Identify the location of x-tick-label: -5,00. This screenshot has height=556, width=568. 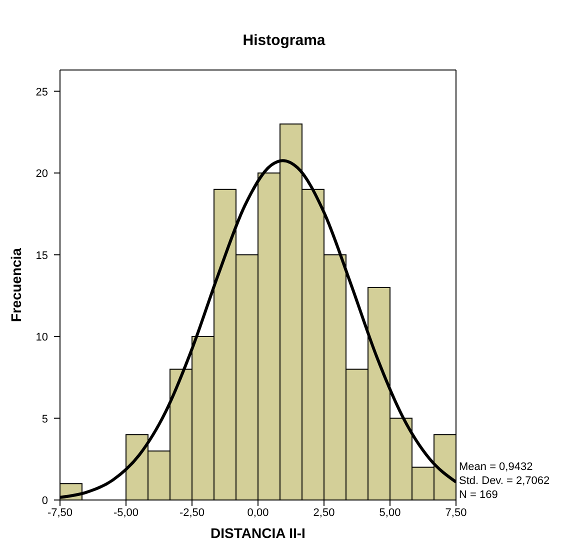
(126, 512).